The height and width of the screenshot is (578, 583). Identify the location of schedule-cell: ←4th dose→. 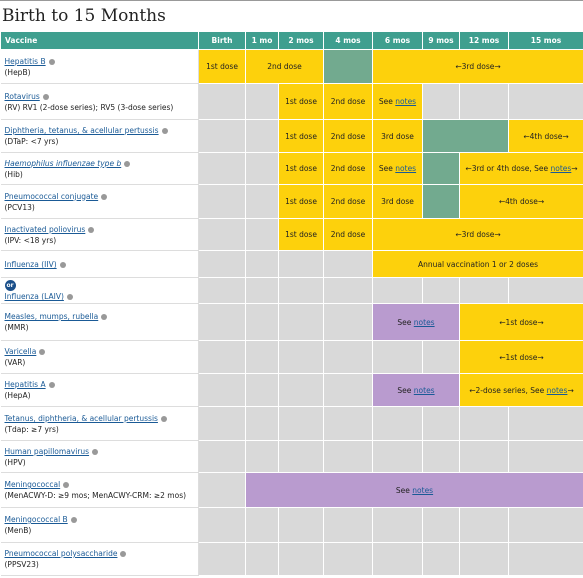
(545, 136).